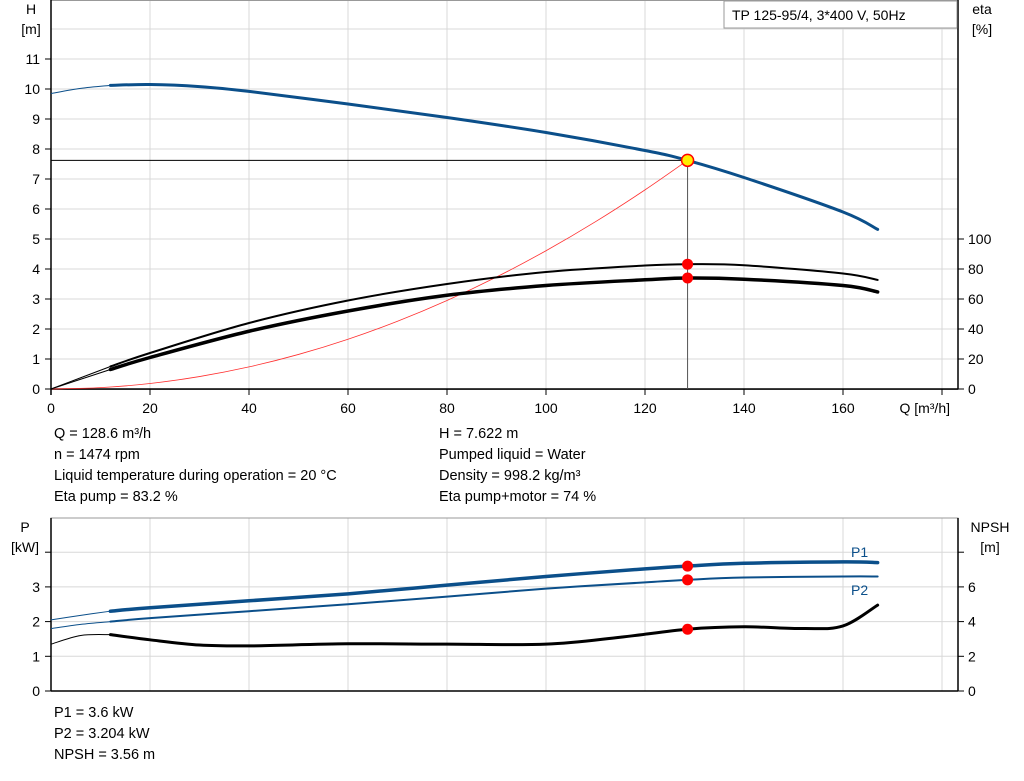 The width and height of the screenshot is (1024, 781). I want to click on info-n: n = 1474 rpm, so click(97, 455).